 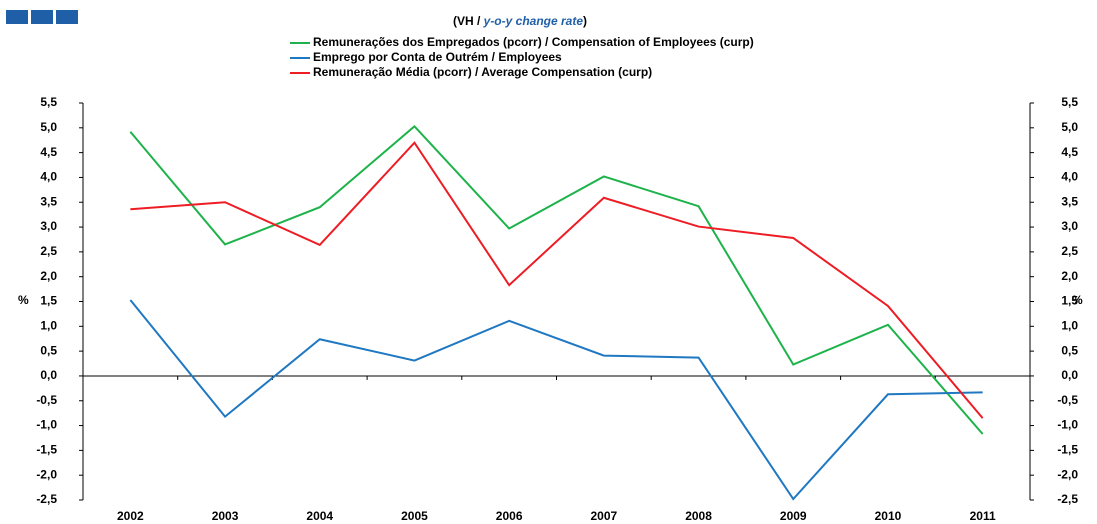 I want to click on y-tick-label: 0,0, so click(x=48, y=375).